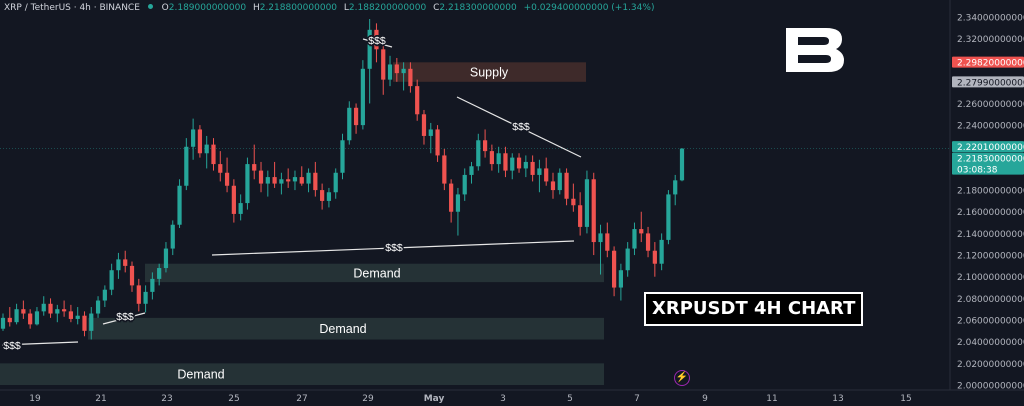  Describe the element at coordinates (346, 8) in the screenshot. I see `low-label: L` at that location.